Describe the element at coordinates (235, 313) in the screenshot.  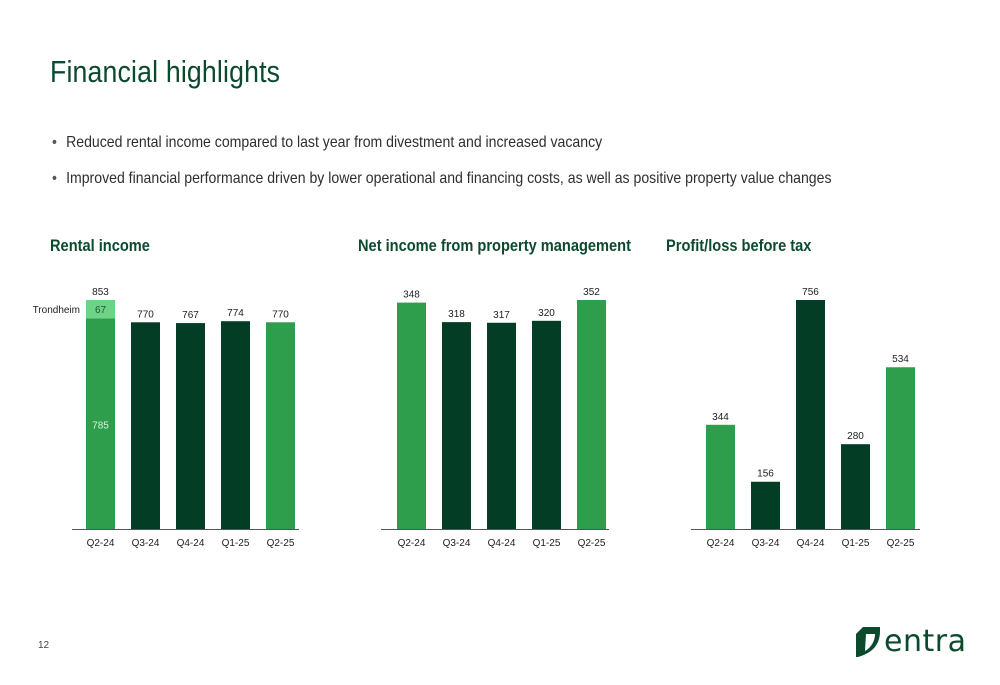
I see `data-label: 774` at that location.